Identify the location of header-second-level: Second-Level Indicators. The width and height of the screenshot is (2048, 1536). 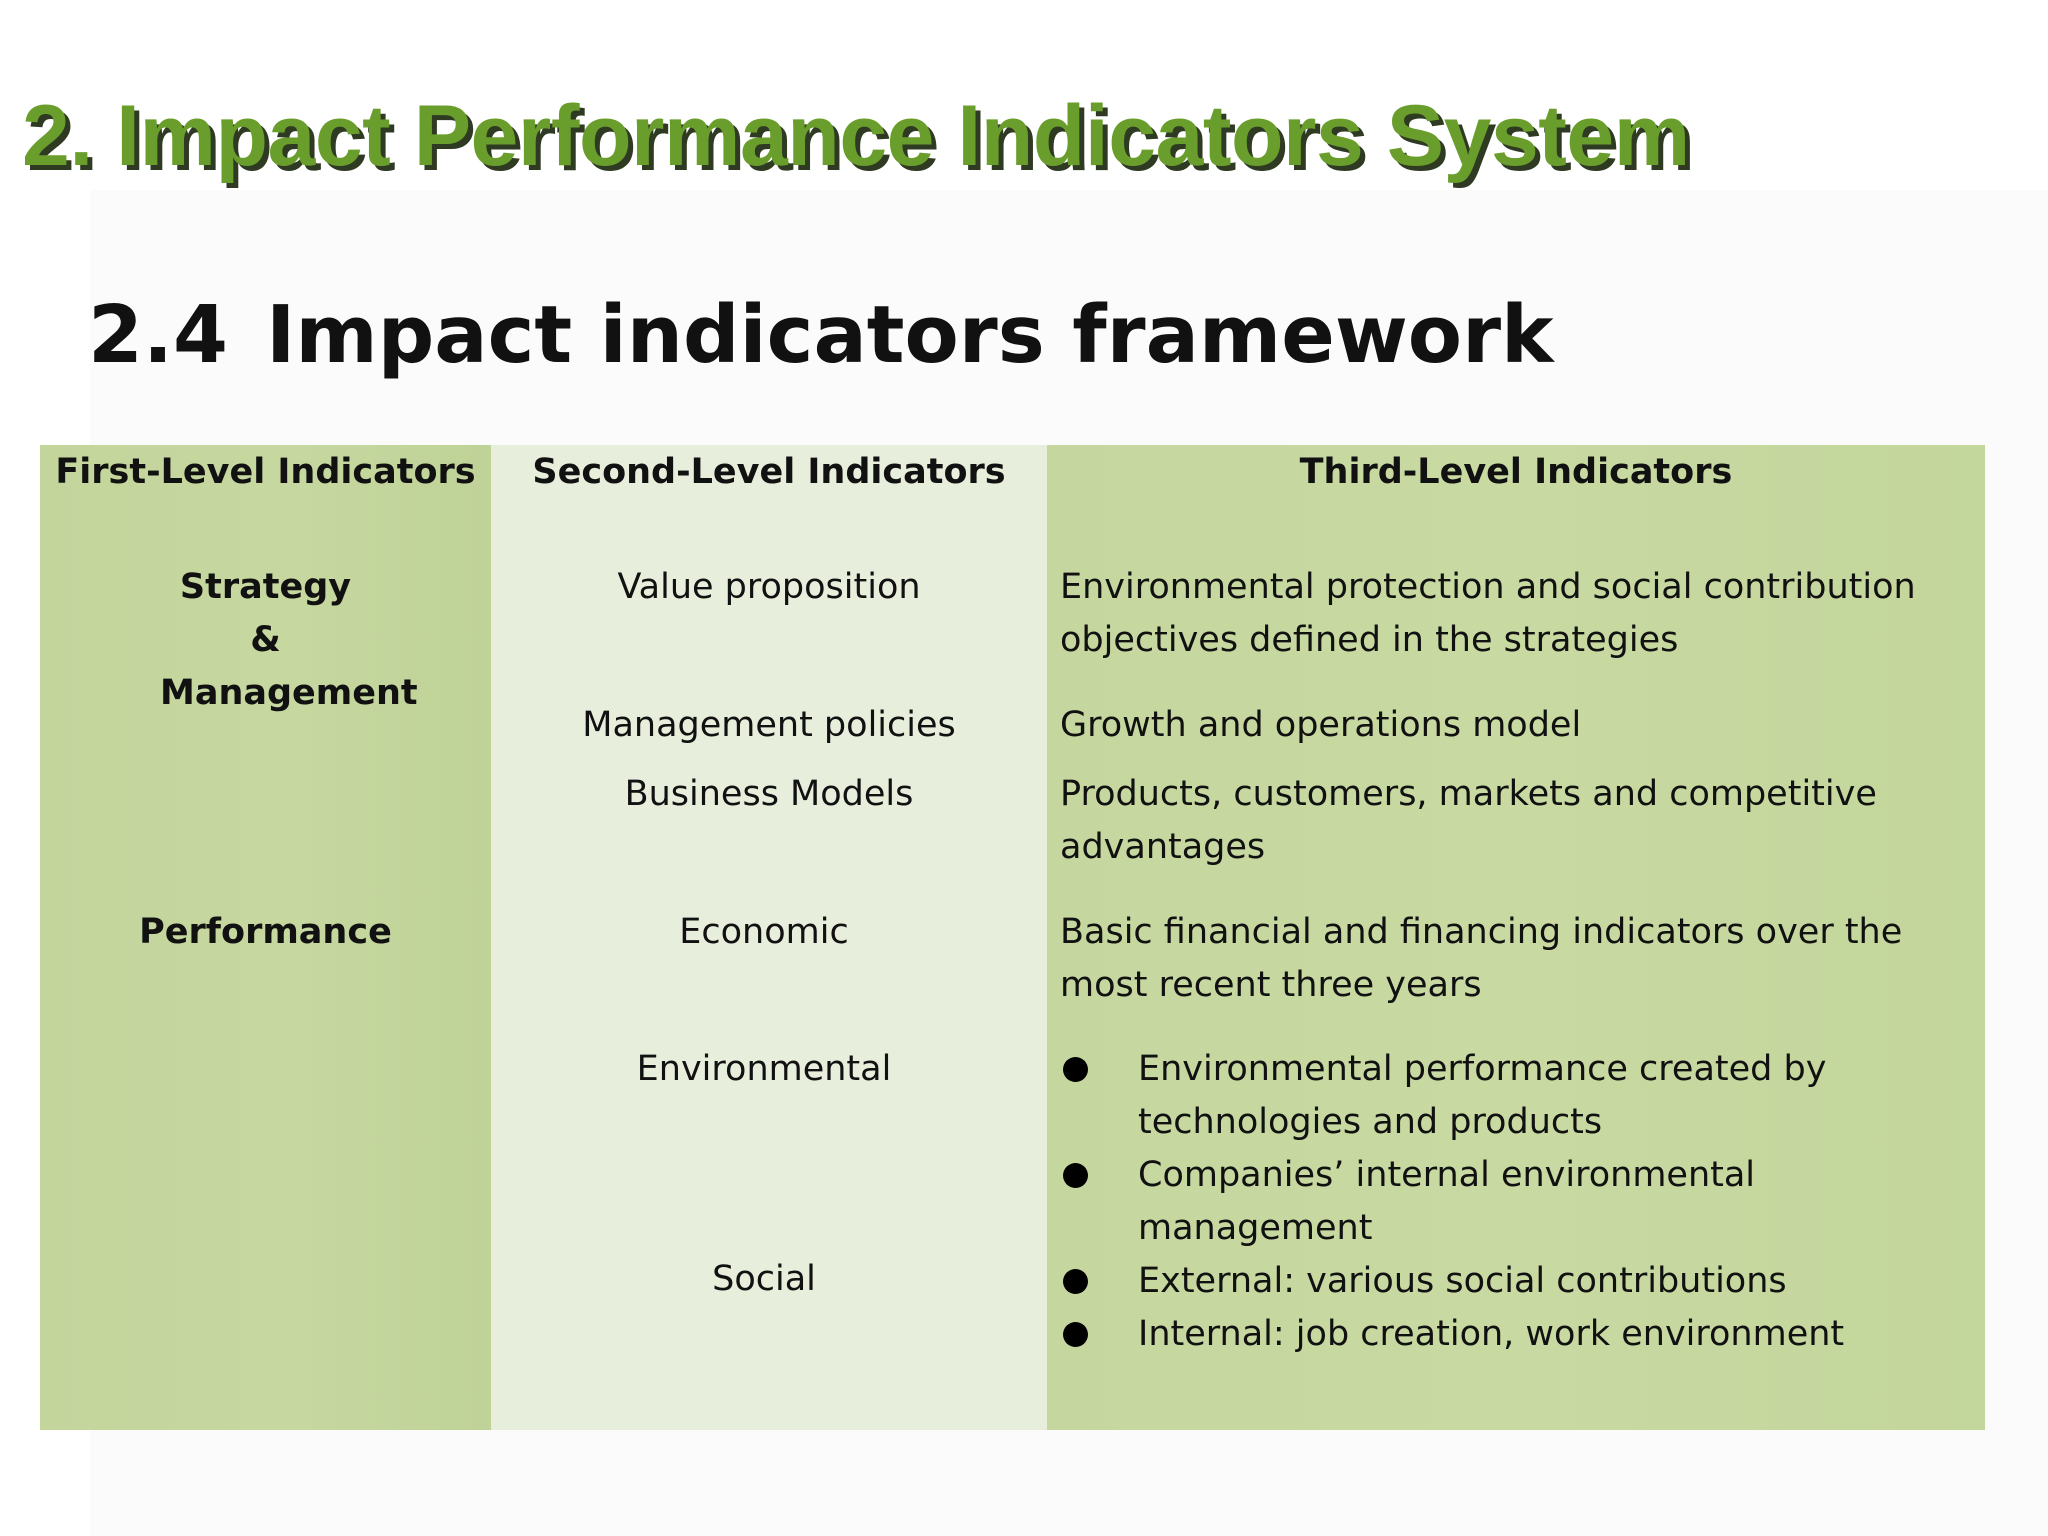
(769, 472).